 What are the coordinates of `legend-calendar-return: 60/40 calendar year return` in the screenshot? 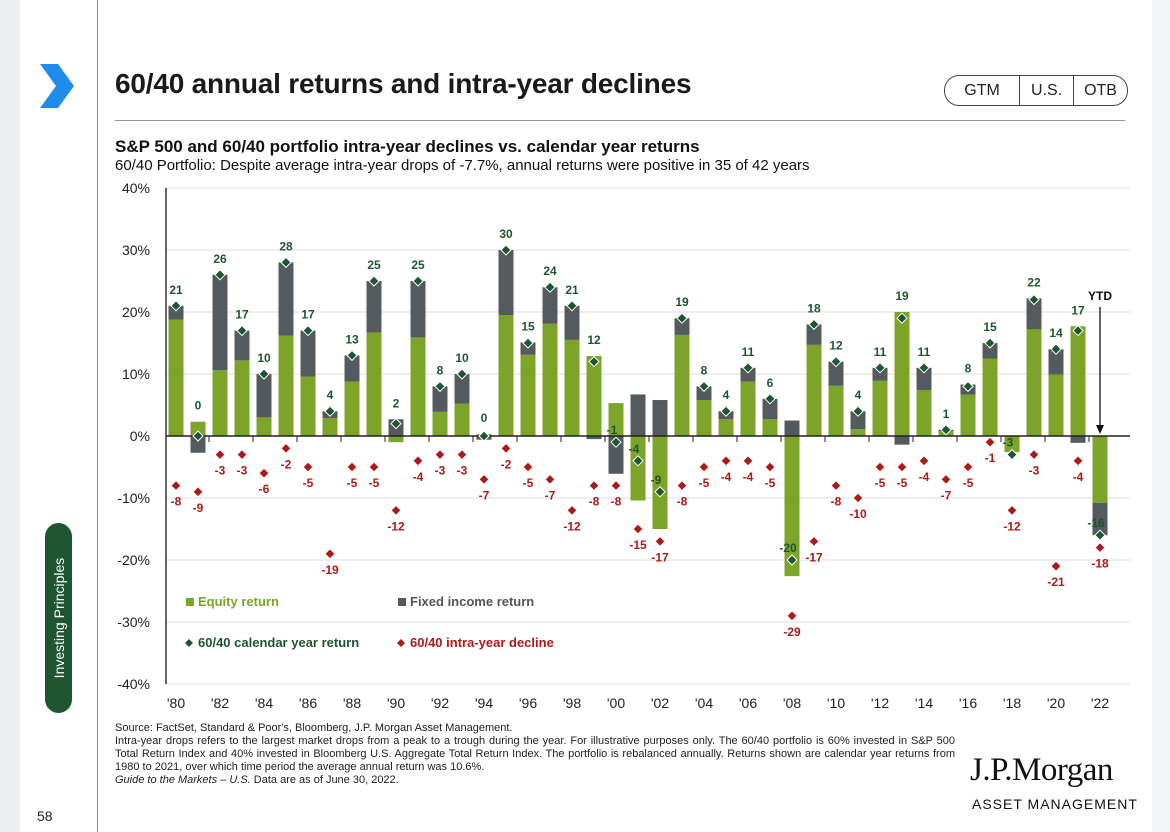 It's located at (278, 642).